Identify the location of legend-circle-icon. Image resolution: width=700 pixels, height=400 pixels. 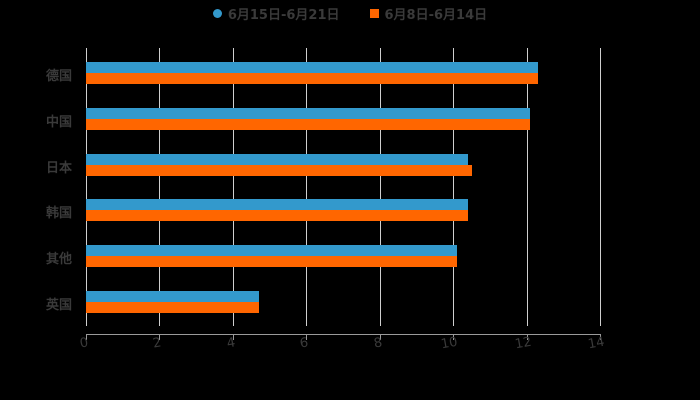
(217, 13).